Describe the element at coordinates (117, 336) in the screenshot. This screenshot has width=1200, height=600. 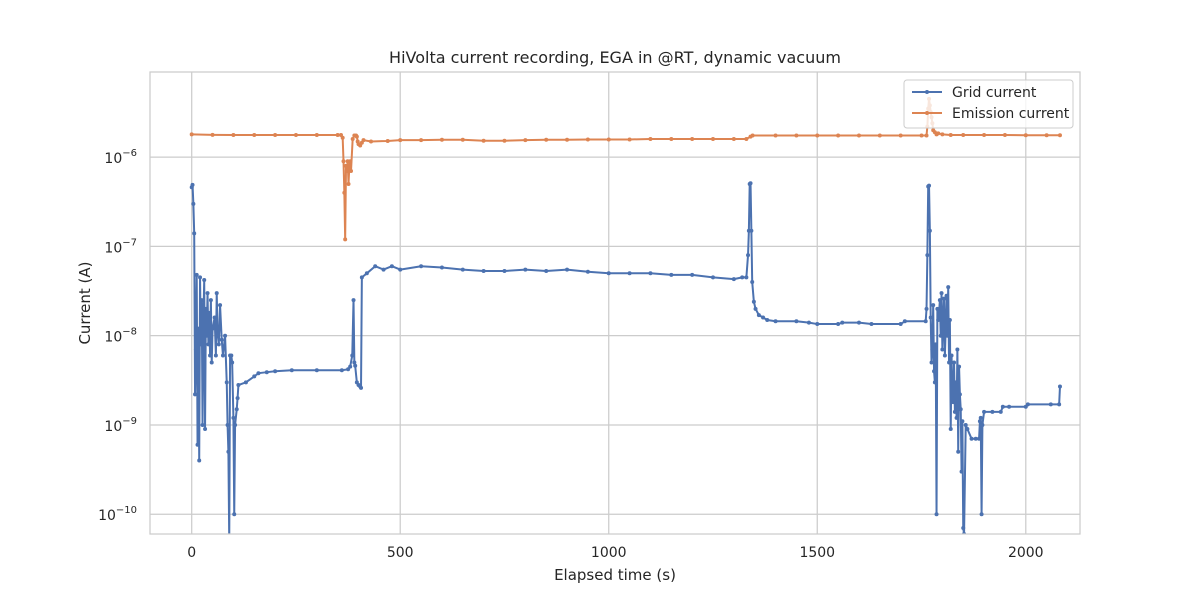
I see `y-axis-ticks: 10⁻¹⁰ 10⁻⁹ 10⁻⁸ 10⁻⁷ 10⁻⁶` at that location.